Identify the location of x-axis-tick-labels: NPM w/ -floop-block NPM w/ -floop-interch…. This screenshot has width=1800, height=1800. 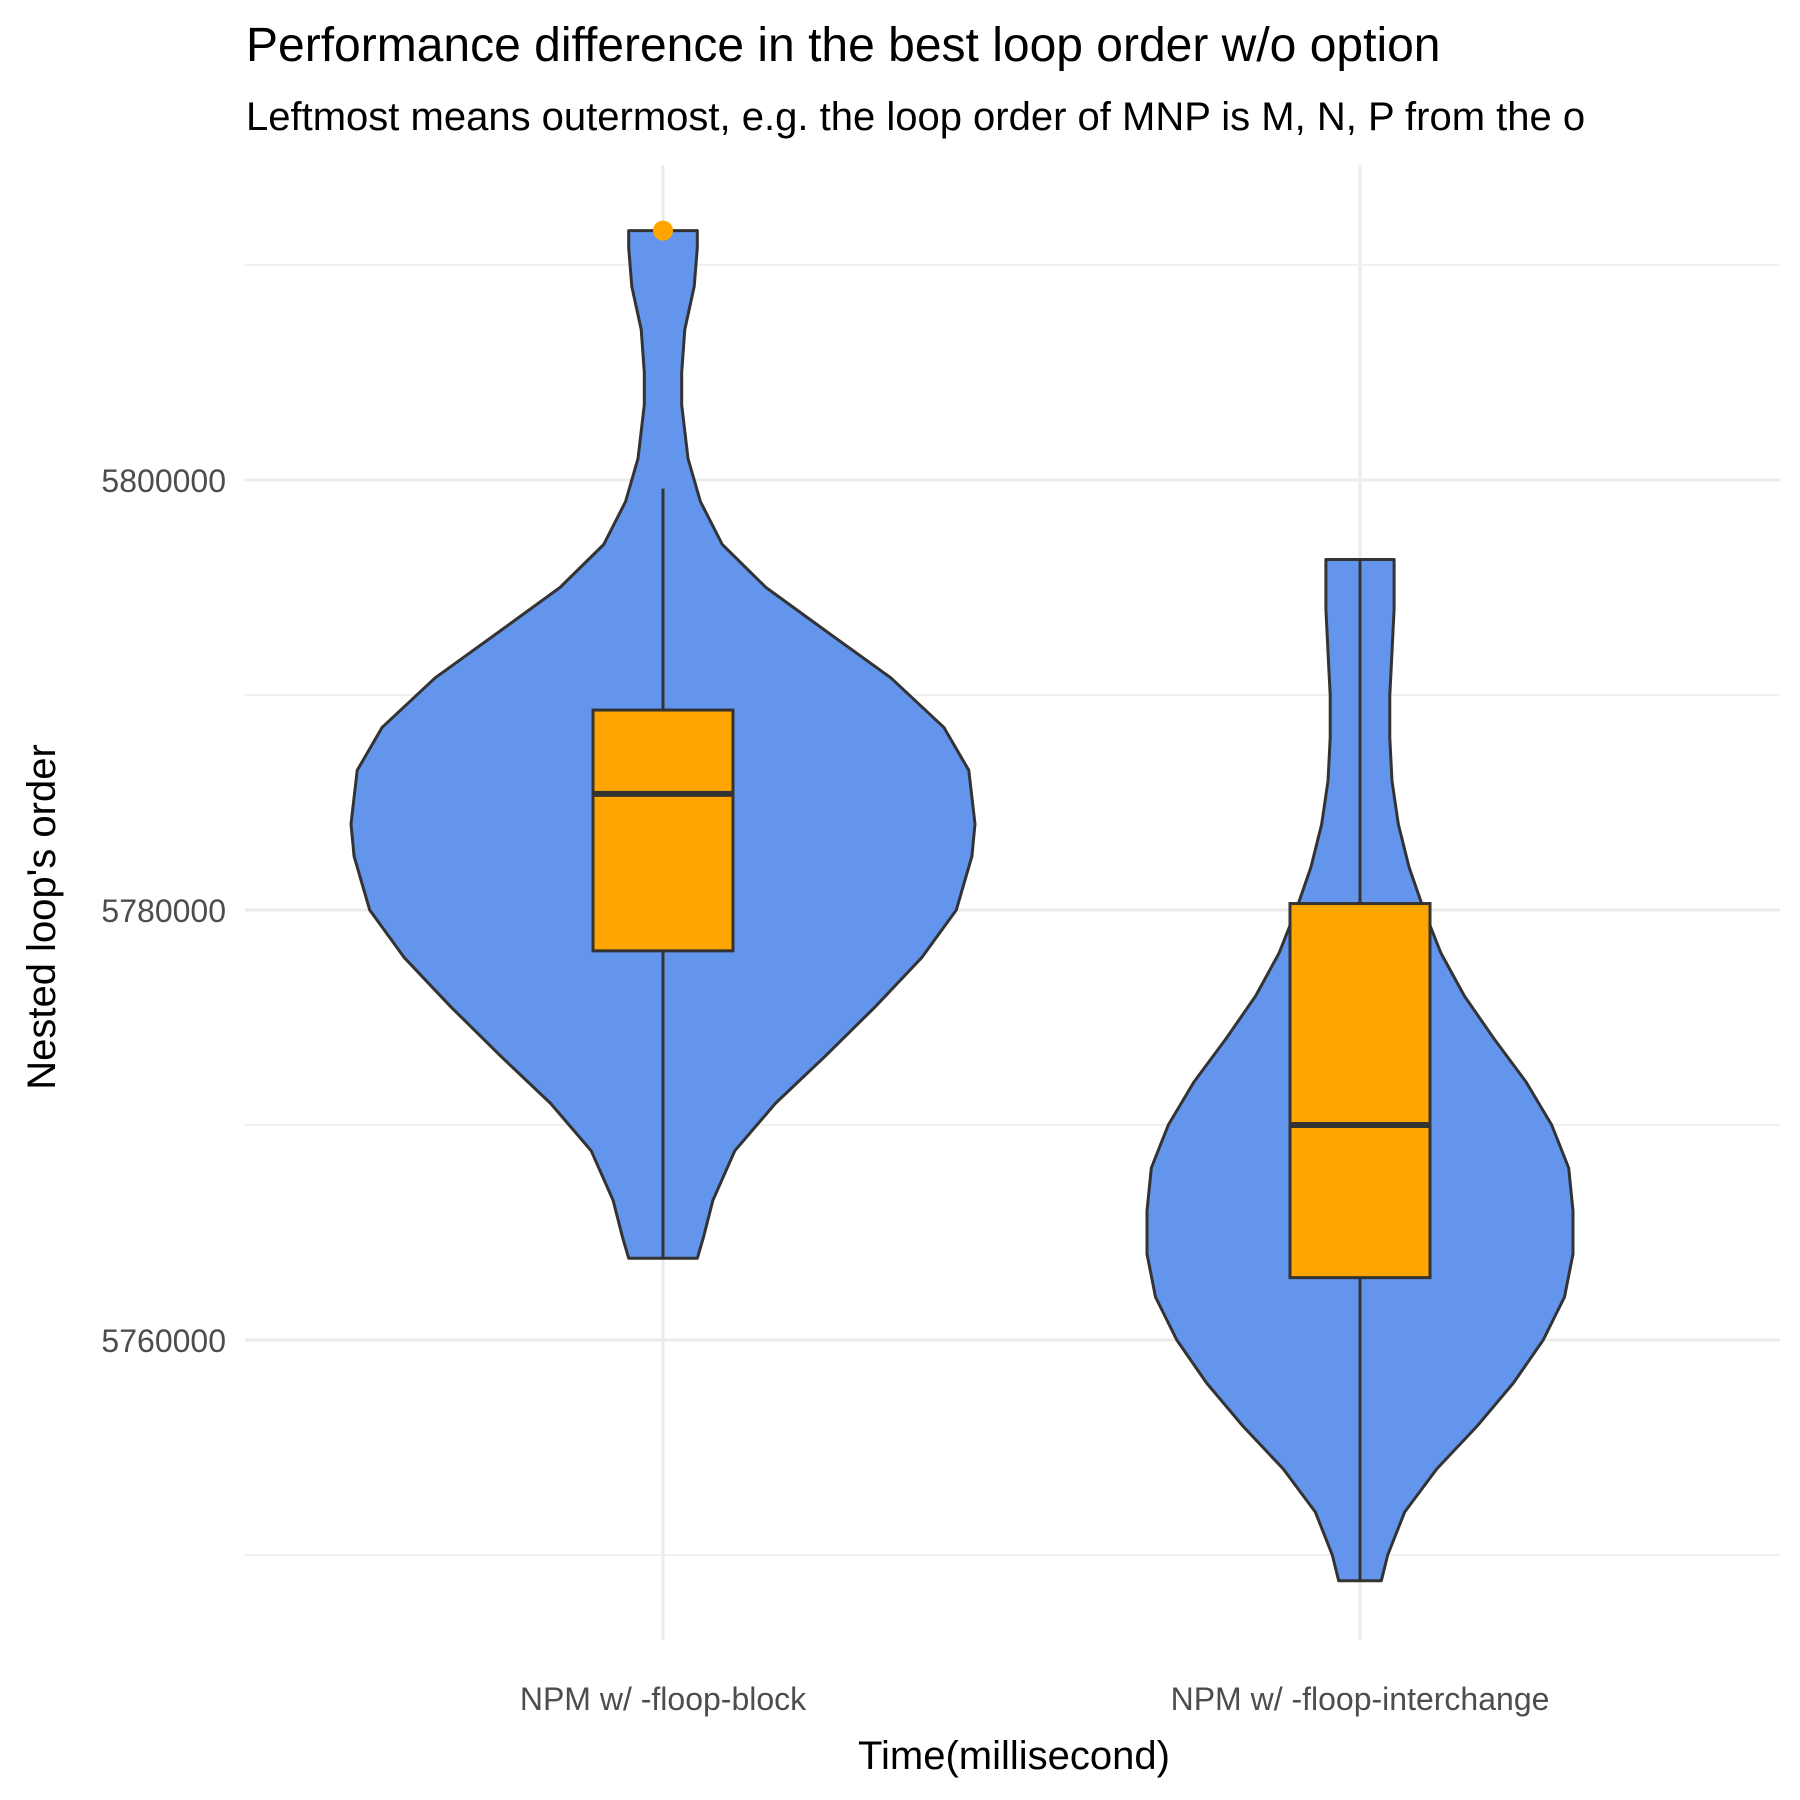
(1035, 1699).